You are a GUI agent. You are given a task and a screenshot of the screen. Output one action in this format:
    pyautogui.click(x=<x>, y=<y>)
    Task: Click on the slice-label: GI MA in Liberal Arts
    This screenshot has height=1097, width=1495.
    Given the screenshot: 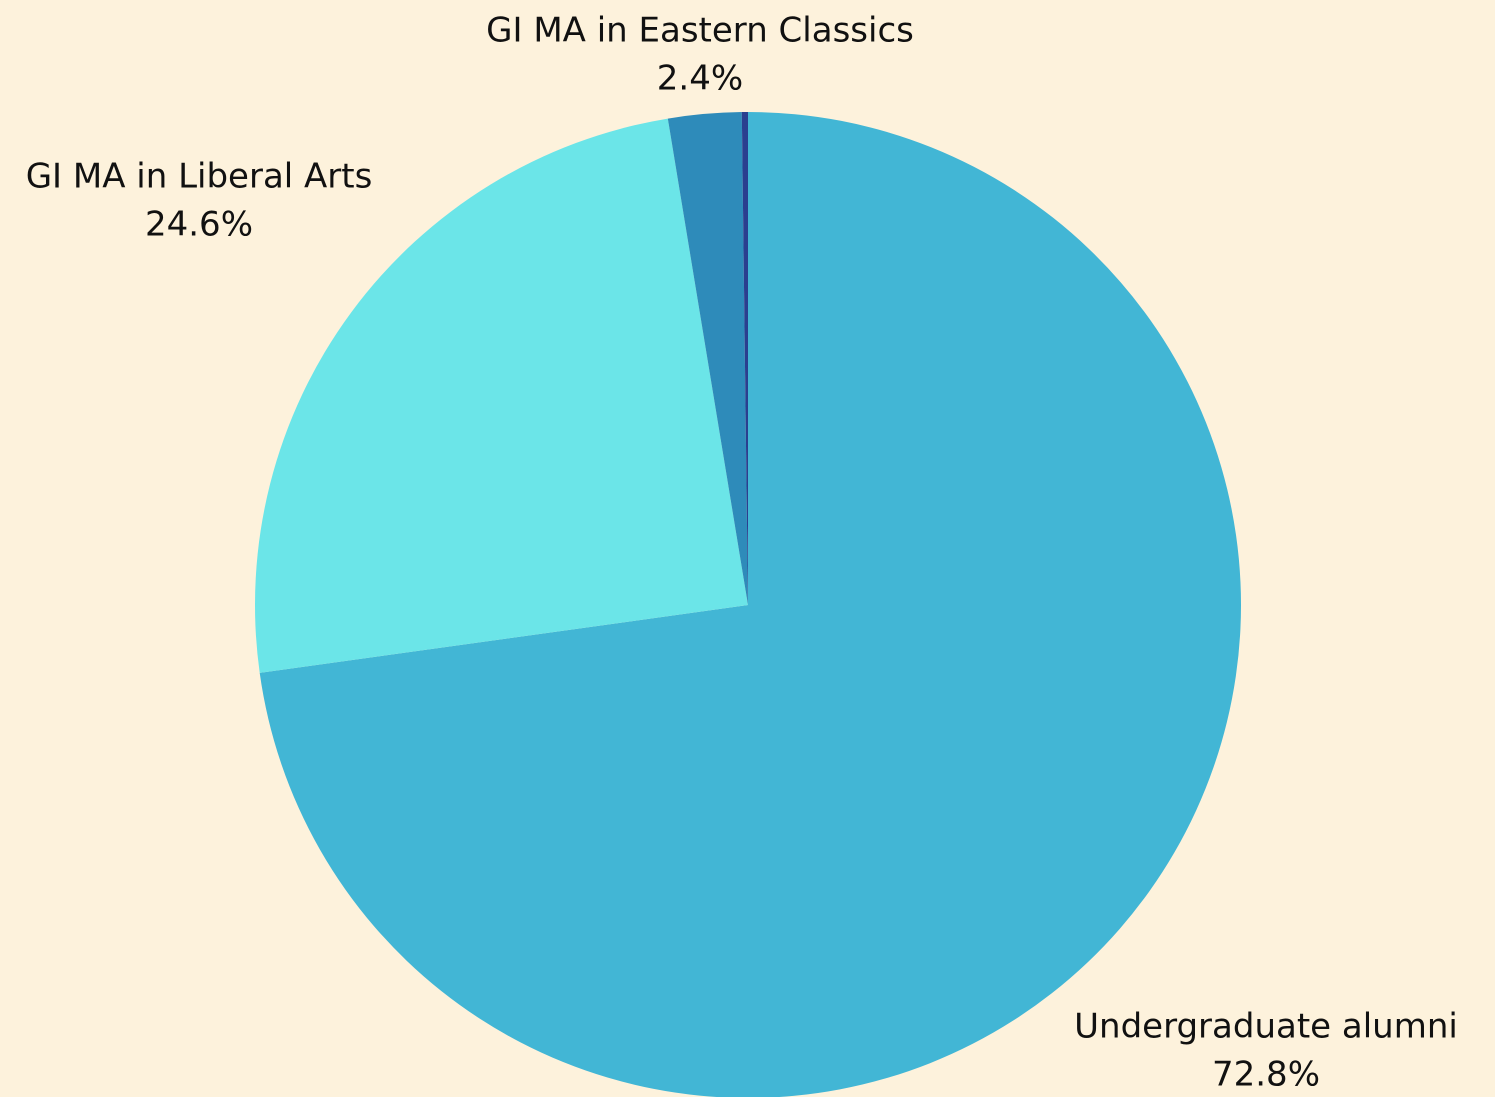 What is the action you would take?
    pyautogui.click(x=199, y=177)
    